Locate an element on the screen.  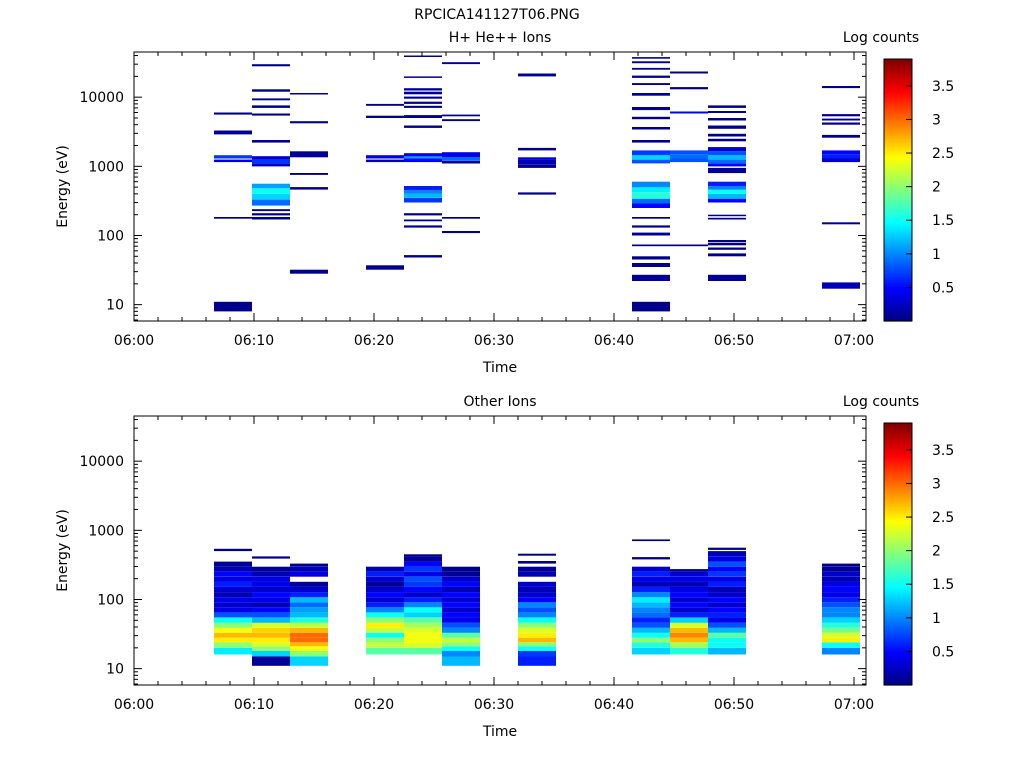
colorbar-tick-label: 2.5 is located at coordinates (943, 518).